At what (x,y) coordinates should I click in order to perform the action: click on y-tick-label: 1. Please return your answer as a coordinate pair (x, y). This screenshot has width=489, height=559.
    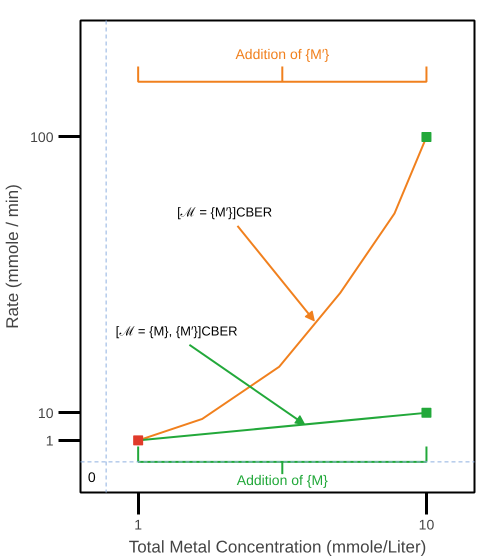
    Looking at the image, I should click on (50, 440).